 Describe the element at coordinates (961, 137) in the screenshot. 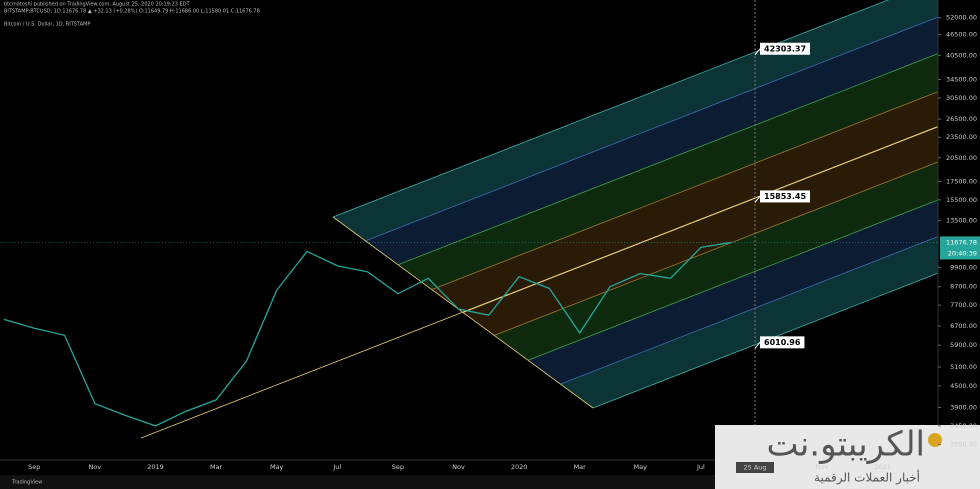

I see `y-tick-label: 23500.00` at that location.